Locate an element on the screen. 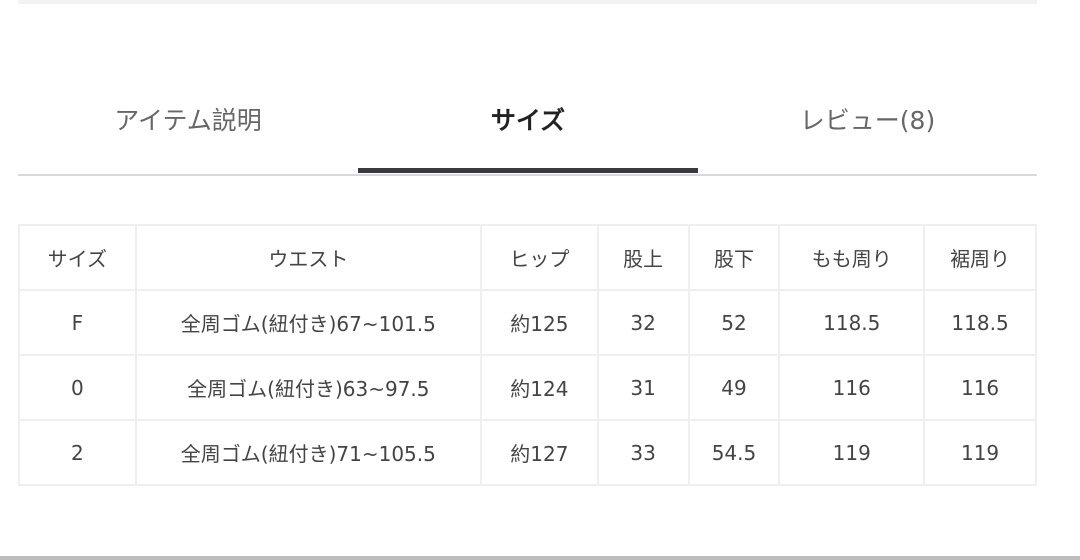 The height and width of the screenshot is (560, 1080). table-cell: 31 is located at coordinates (643, 387).